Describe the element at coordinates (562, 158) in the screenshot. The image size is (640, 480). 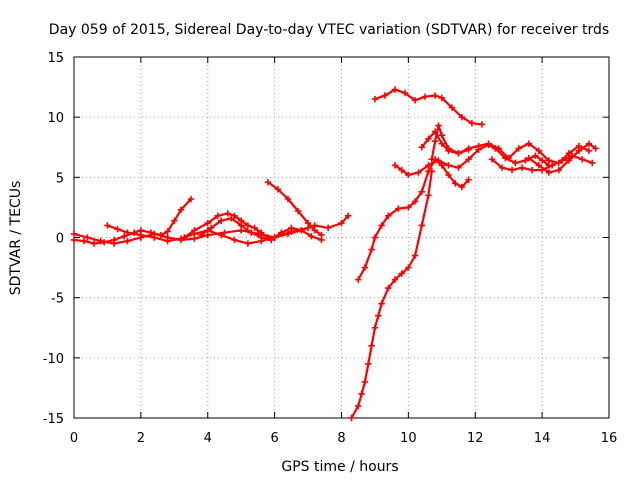
I see `series-arc-14-line` at that location.